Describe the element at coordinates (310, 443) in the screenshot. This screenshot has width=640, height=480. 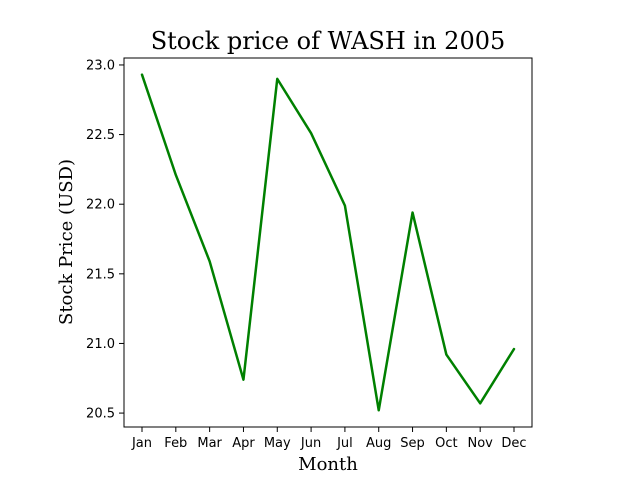
I see `x-tick-label: Jun` at that location.